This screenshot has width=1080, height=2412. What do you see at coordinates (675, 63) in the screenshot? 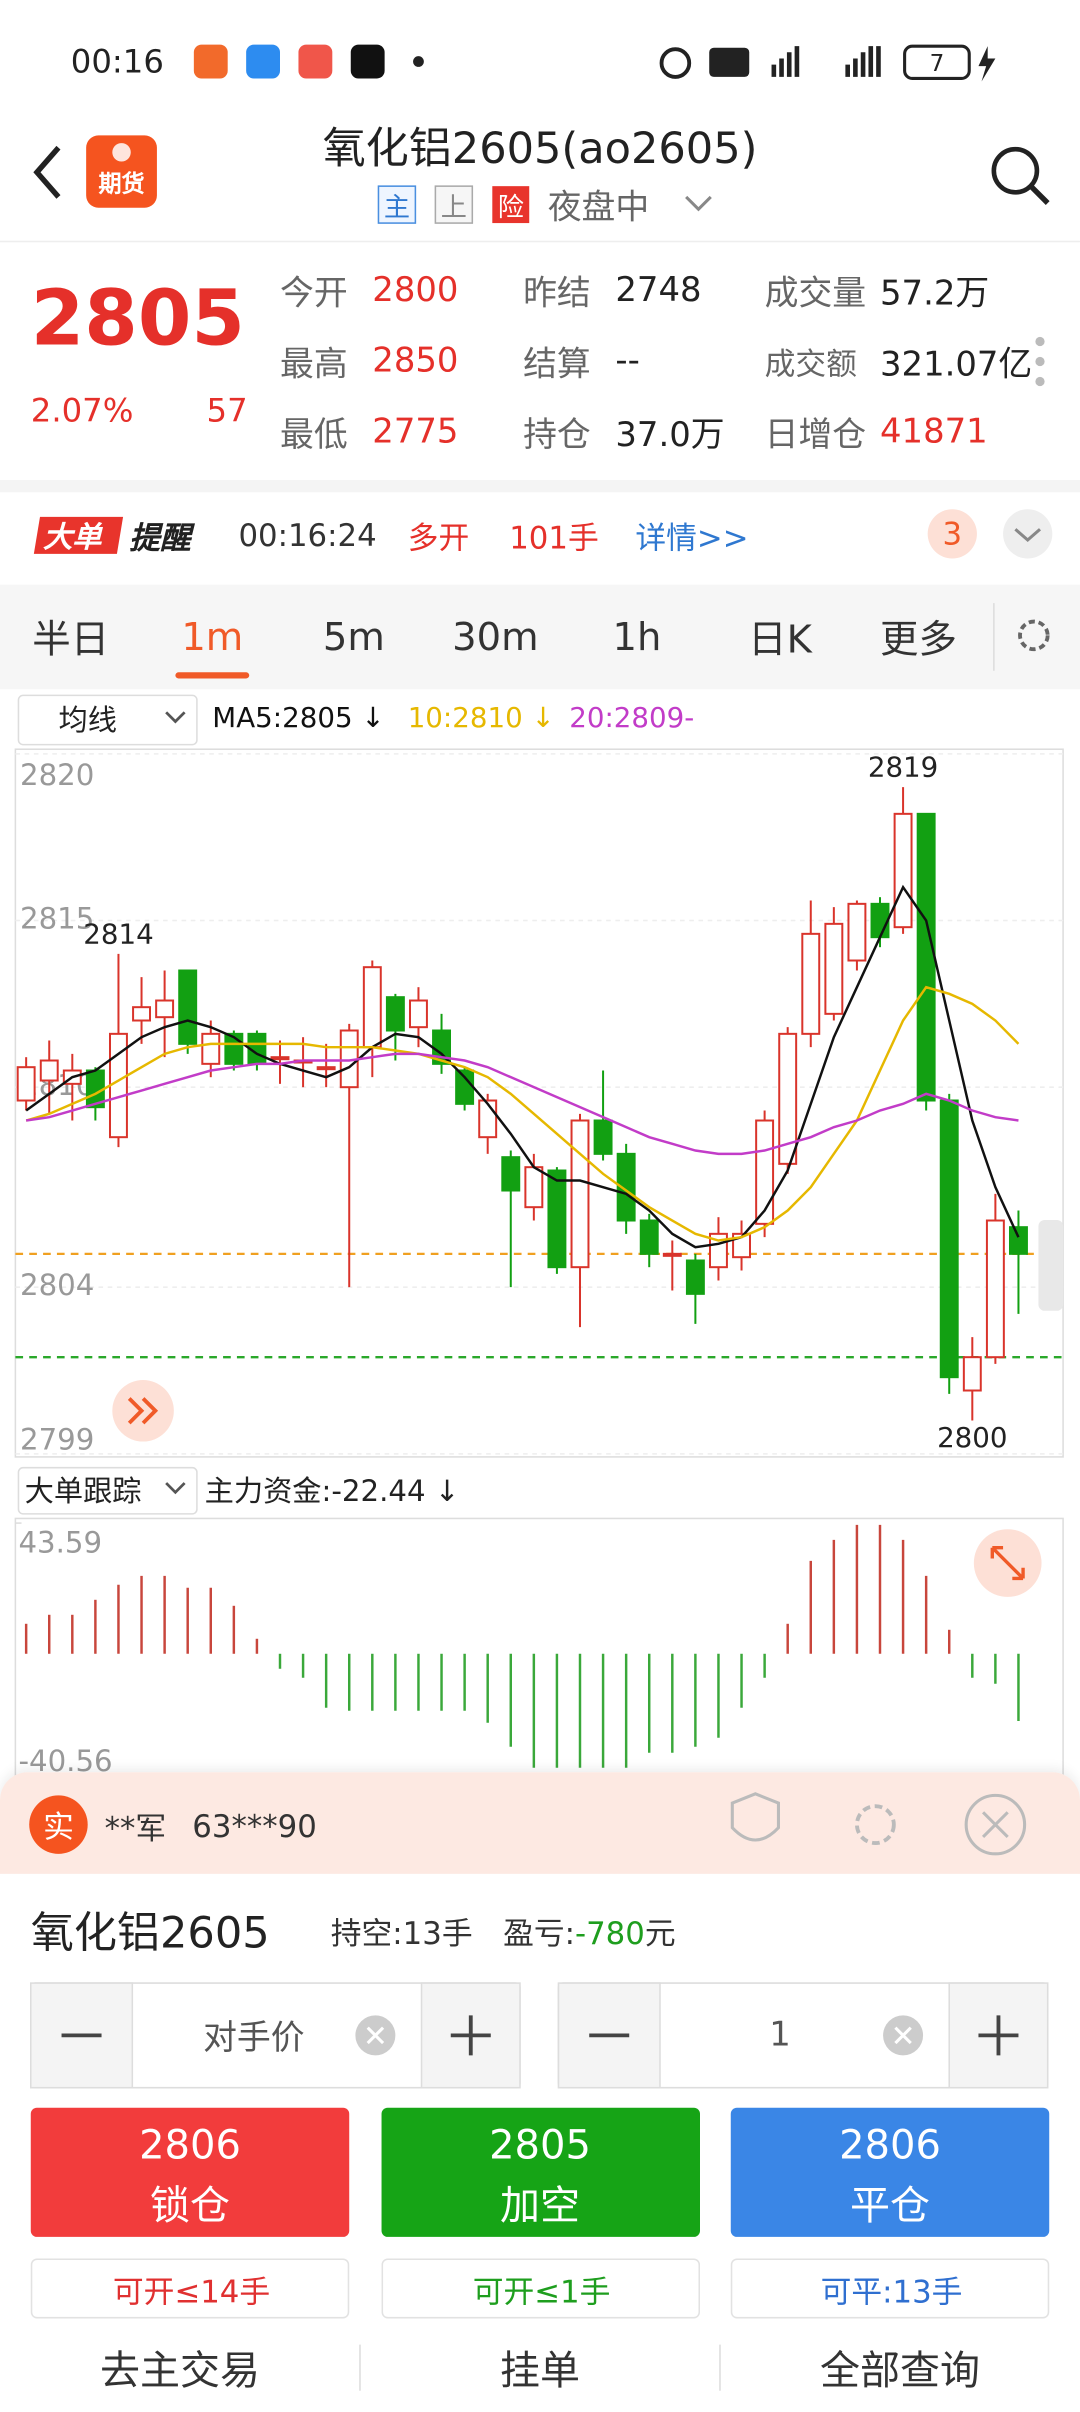
I see `alarm-icon` at bounding box center [675, 63].